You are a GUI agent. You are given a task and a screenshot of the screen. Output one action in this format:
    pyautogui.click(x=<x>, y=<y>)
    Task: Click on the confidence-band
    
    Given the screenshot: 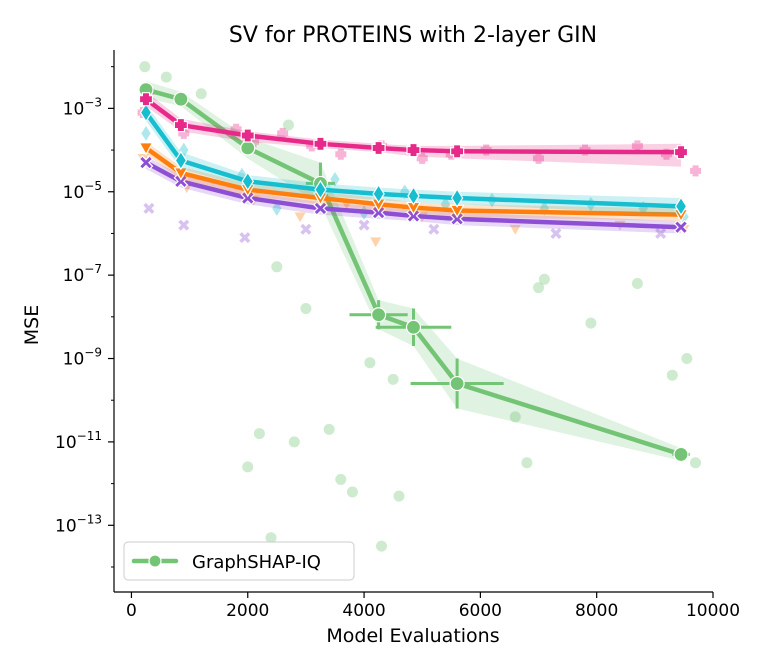 What is the action you would take?
    pyautogui.click(x=413, y=129)
    